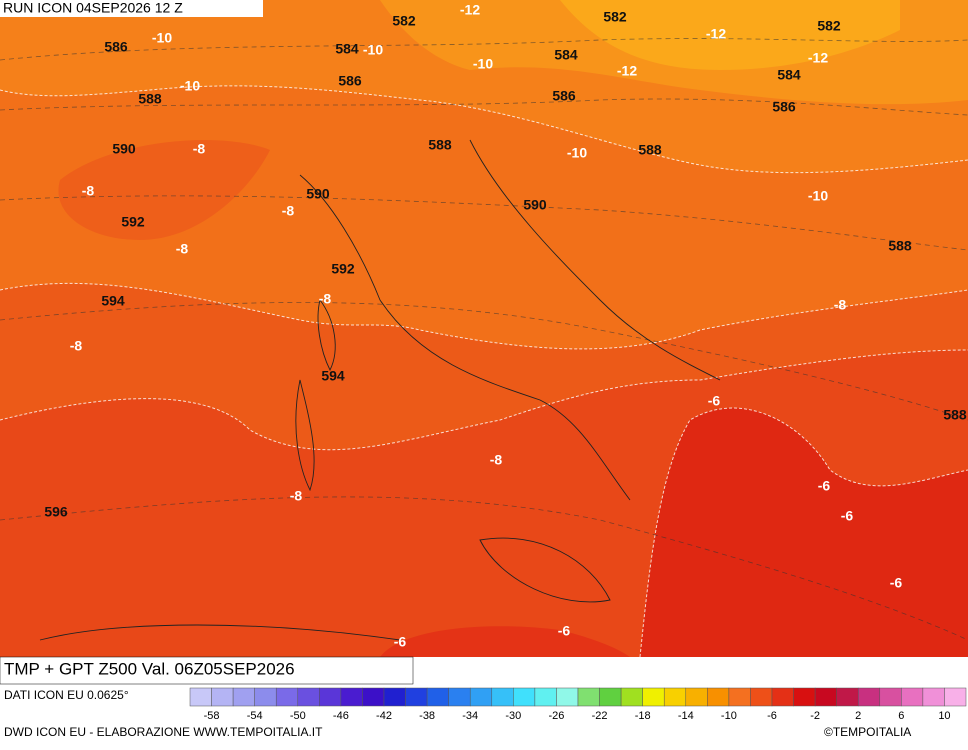  Describe the element at coordinates (600, 716) in the screenshot. I see `scale-label: -22` at that location.